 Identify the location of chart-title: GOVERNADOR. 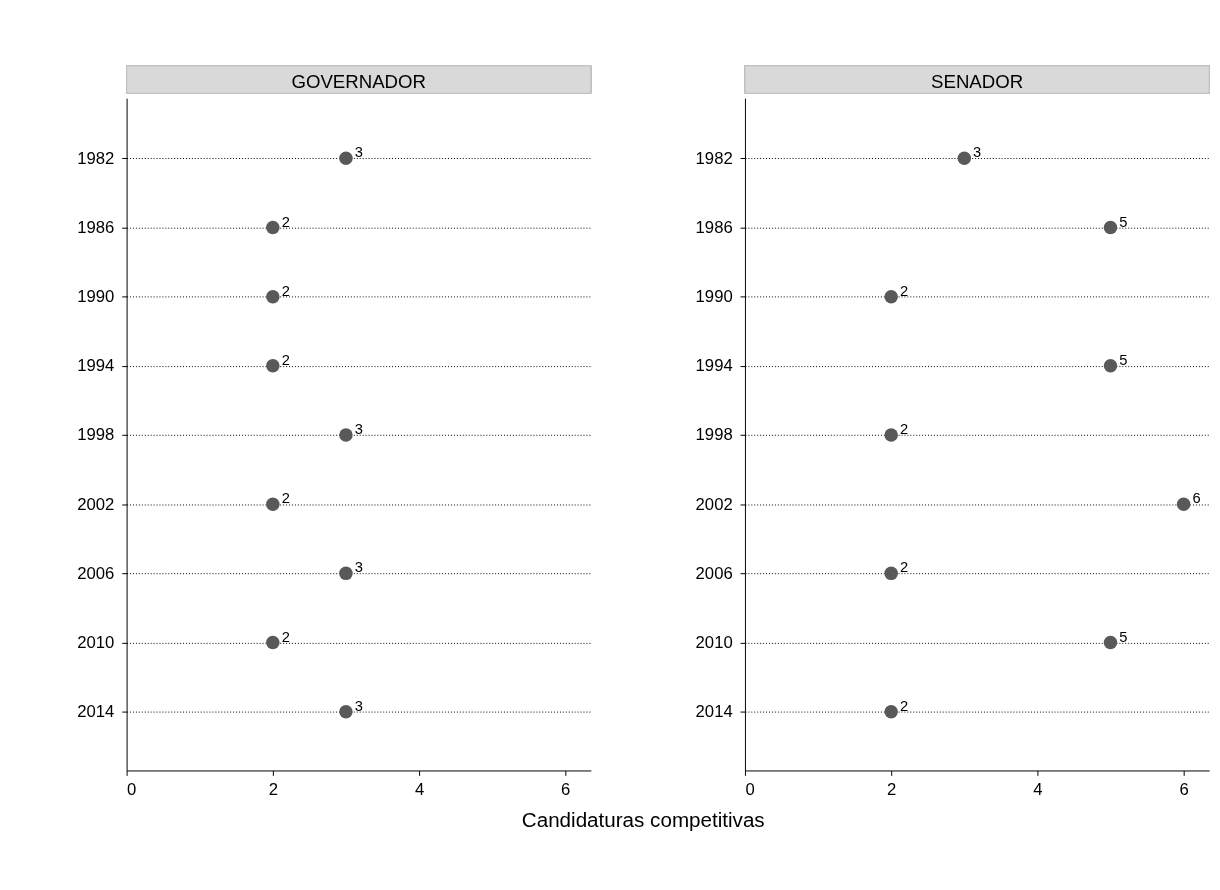
(358, 81).